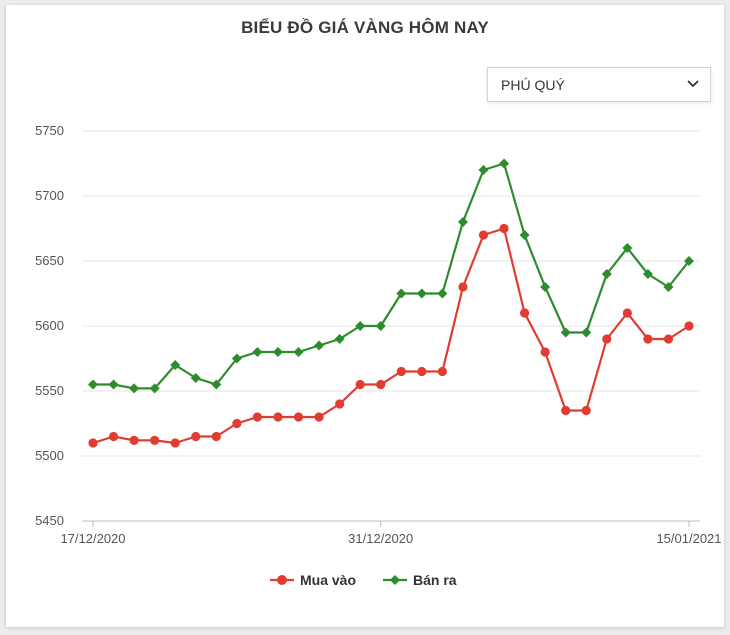 The width and height of the screenshot is (730, 635). What do you see at coordinates (49, 130) in the screenshot?
I see `y-tick-label: 5750` at bounding box center [49, 130].